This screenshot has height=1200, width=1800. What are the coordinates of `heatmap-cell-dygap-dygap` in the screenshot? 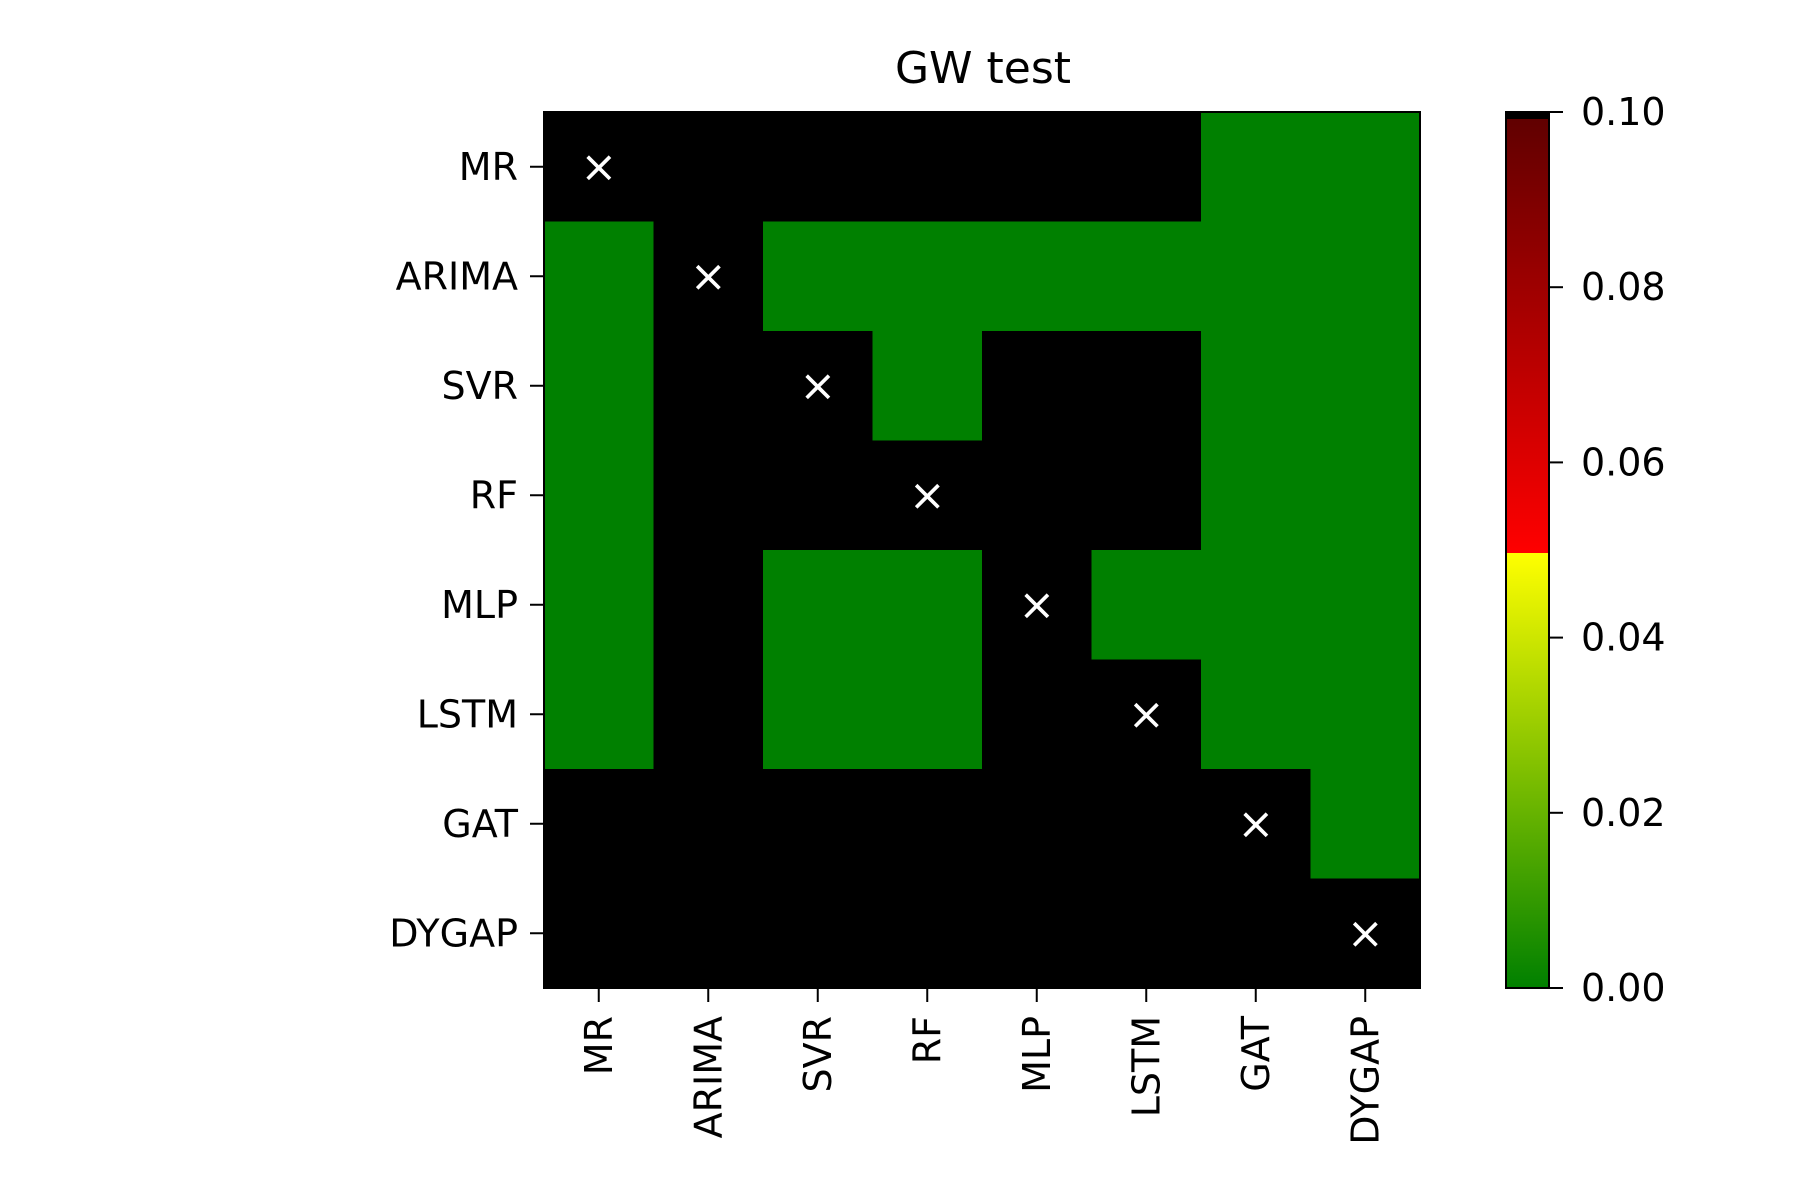 It's located at (1365, 933).